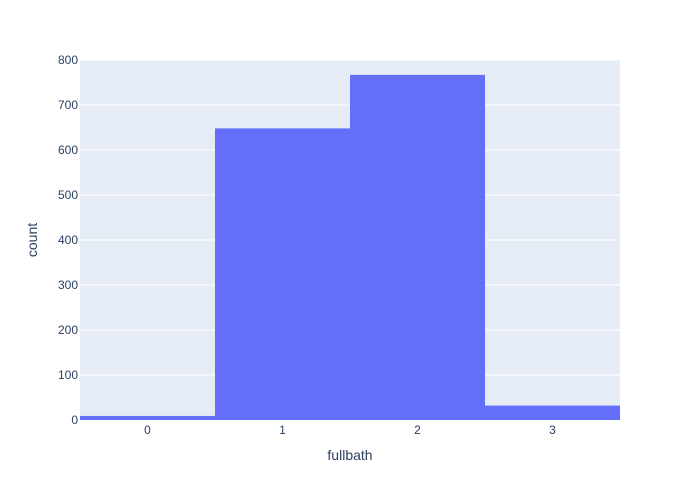 This screenshot has height=500, width=700. What do you see at coordinates (68, 195) in the screenshot?
I see `y-tick-label-500: 500` at bounding box center [68, 195].